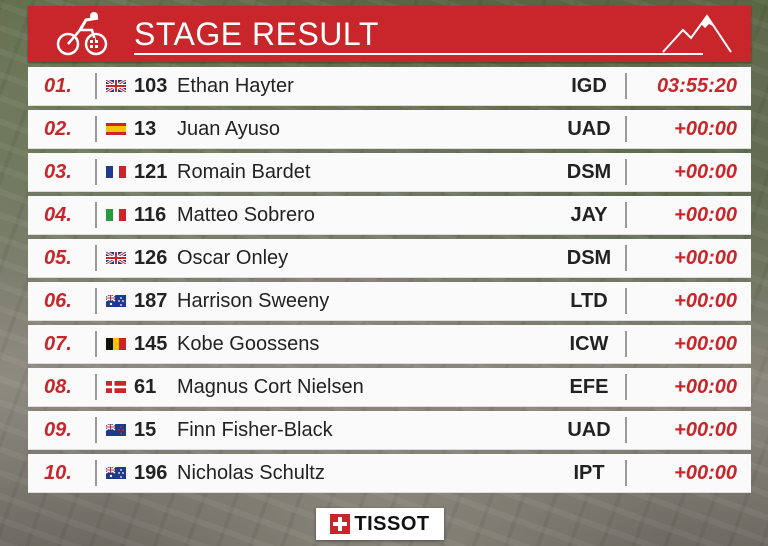 The width and height of the screenshot is (768, 546). I want to click on bib-number: 196, so click(151, 473).